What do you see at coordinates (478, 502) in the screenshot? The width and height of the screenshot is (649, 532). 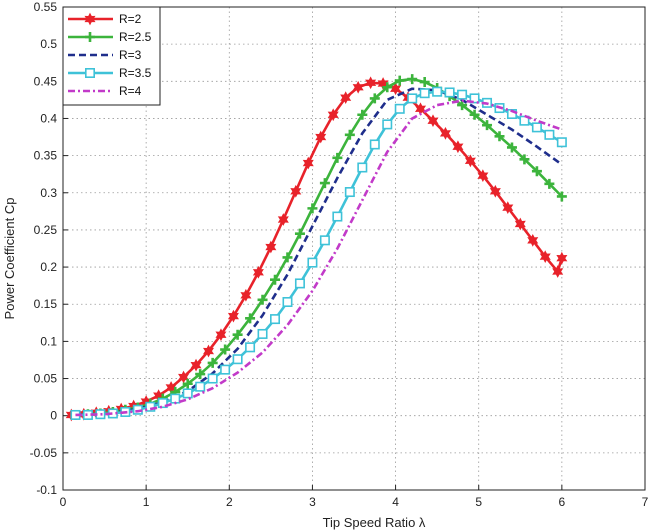 I see `x-tick-label: 5` at bounding box center [478, 502].